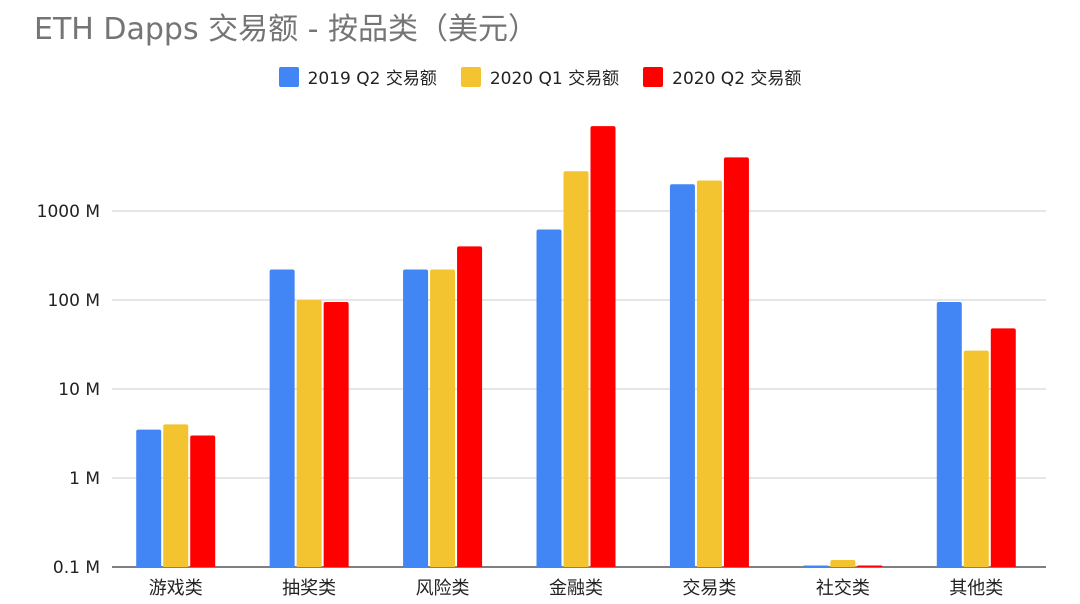  Describe the element at coordinates (309, 588) in the screenshot. I see `x-tick-label: 抽奖类` at that location.